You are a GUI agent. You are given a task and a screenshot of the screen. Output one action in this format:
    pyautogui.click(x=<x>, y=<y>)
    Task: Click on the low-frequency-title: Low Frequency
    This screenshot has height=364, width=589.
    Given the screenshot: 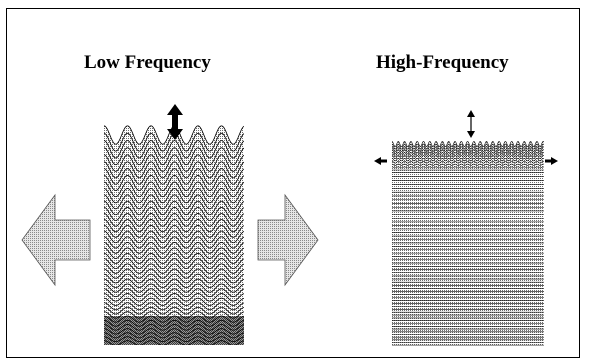 What is the action you would take?
    pyautogui.click(x=147, y=62)
    